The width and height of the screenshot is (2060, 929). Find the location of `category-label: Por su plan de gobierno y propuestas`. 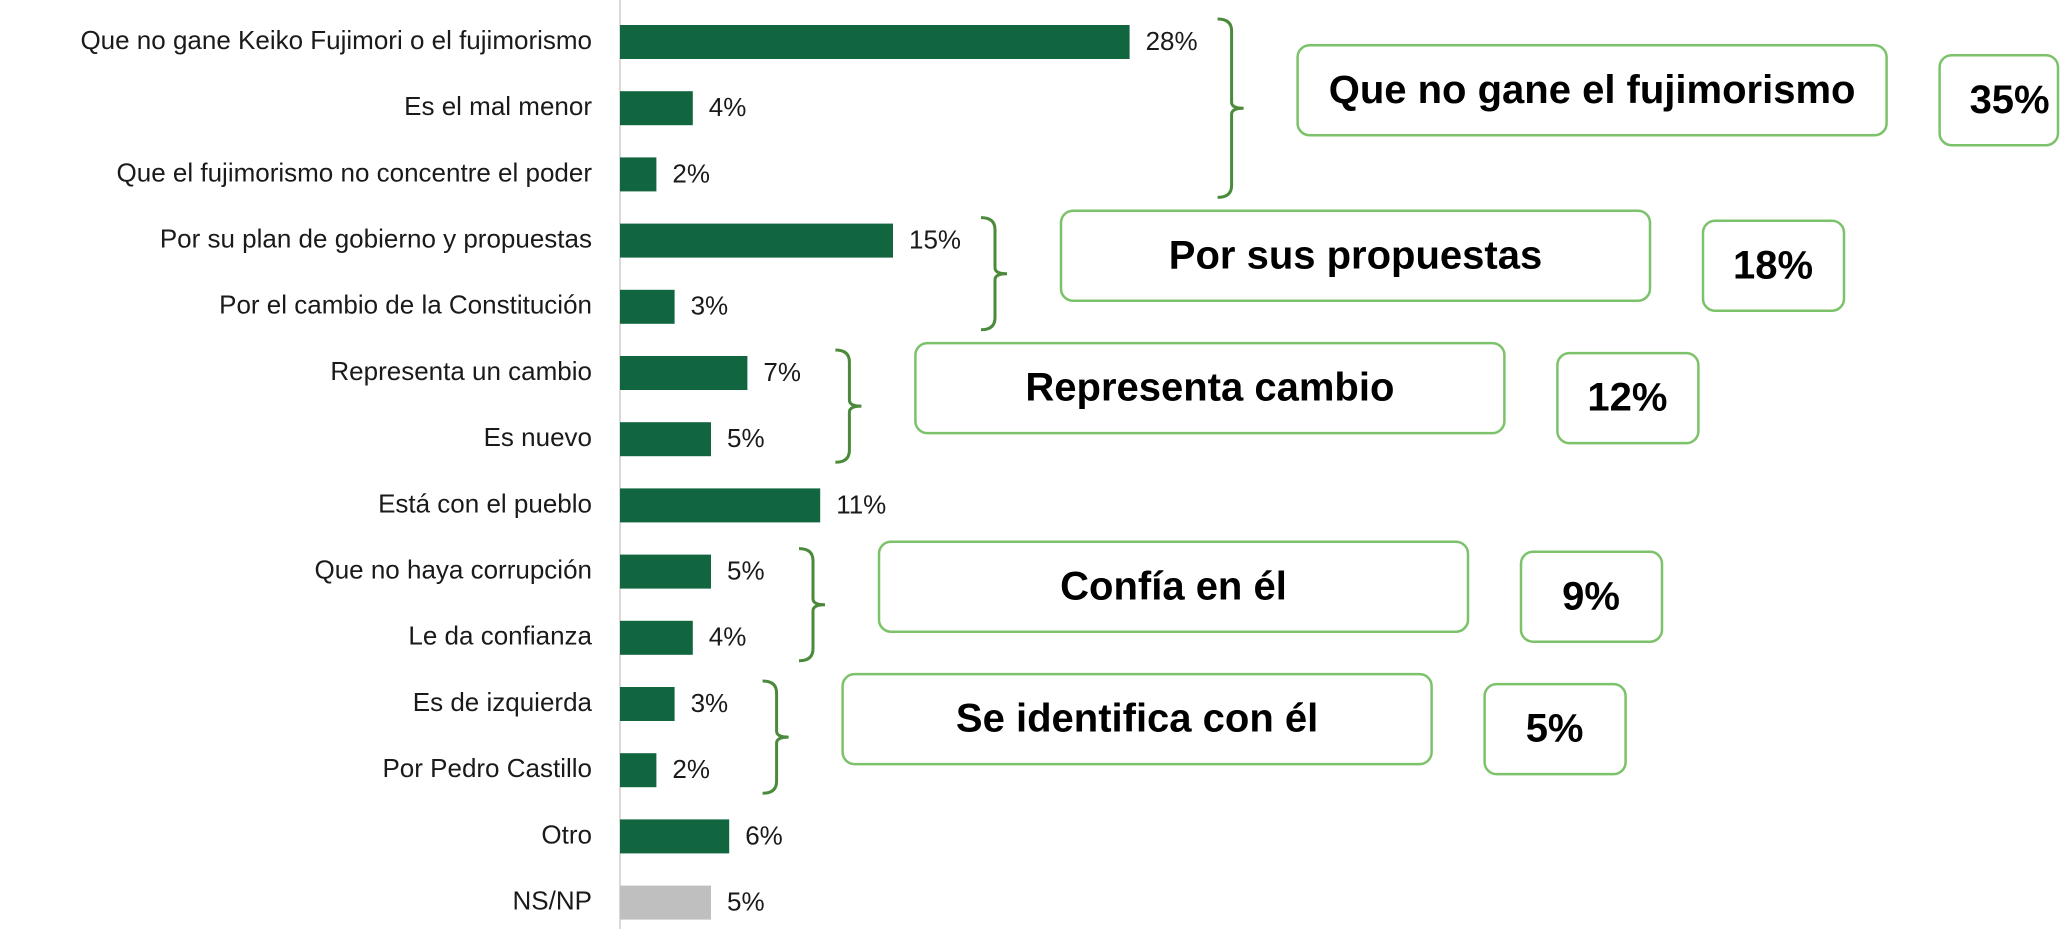

category-label: Por su plan de gobierno y propuestas is located at coordinates (376, 238).